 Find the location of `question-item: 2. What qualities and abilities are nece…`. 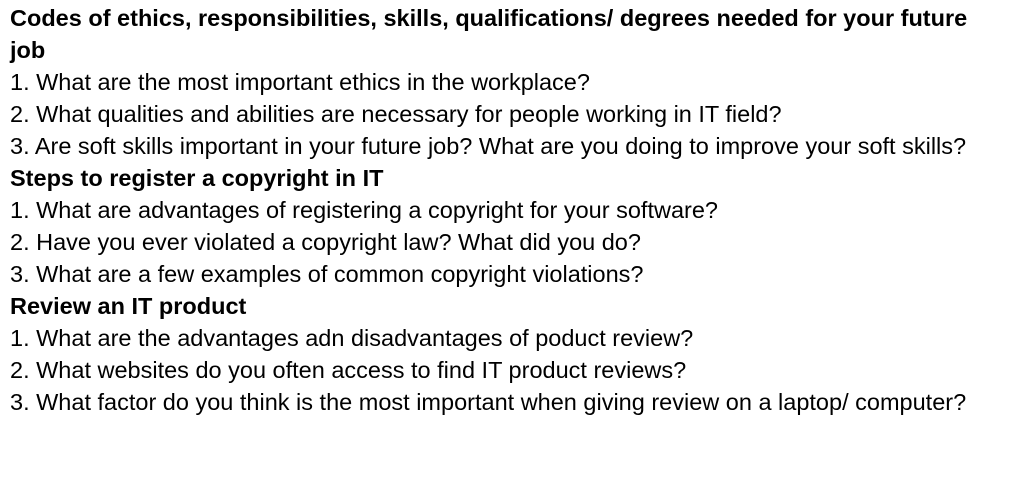

question-item: 2. What qualities and abilities are nece… is located at coordinates (396, 114).